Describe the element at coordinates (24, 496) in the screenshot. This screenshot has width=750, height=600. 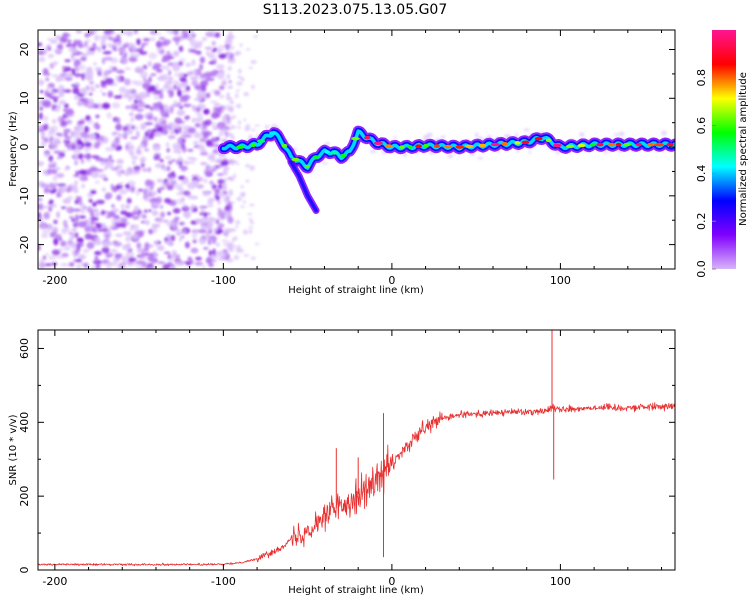
I see `y-tick-label: 200` at that location.